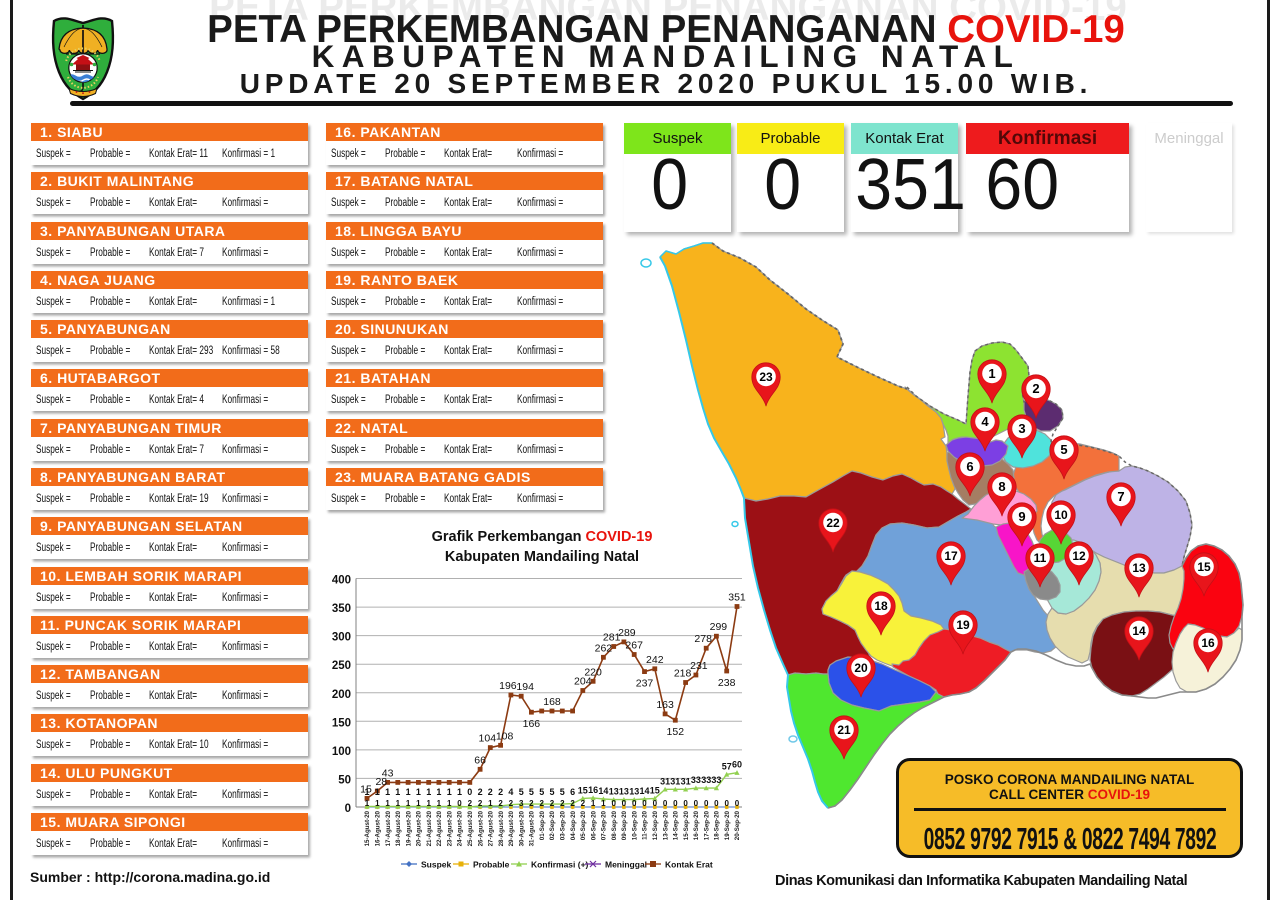 Image resolution: width=1280 pixels, height=900 pixels. Describe the element at coordinates (665, 781) in the screenshot. I see `svg-text: 31` at that location.